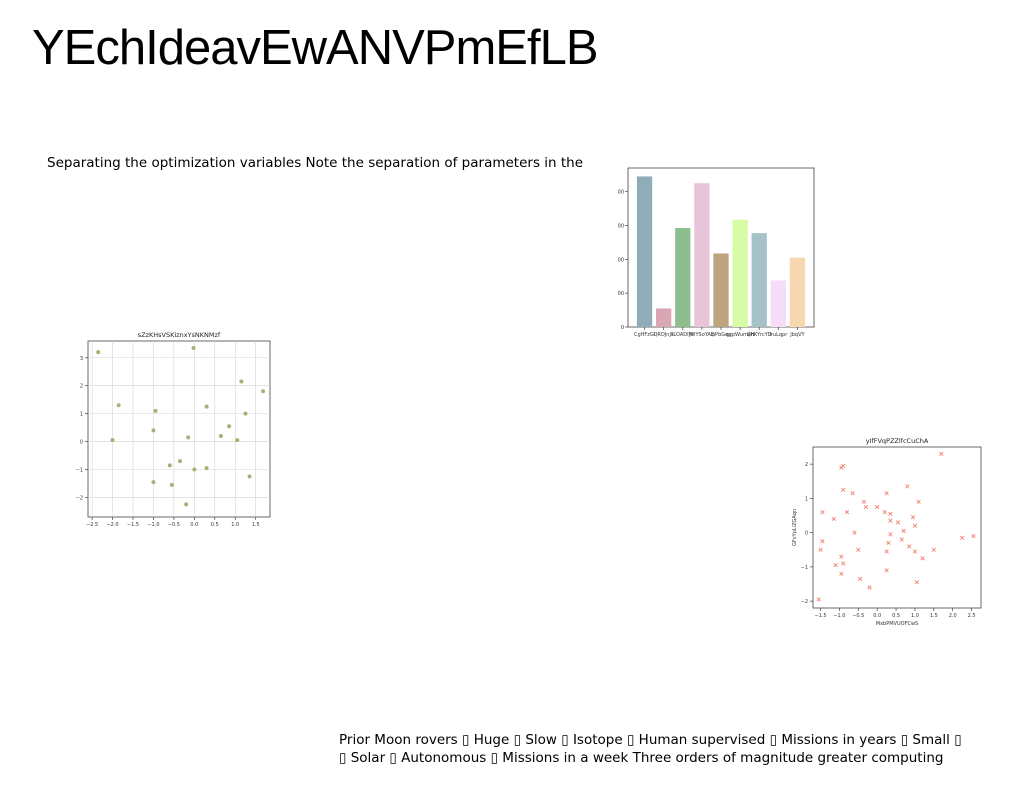 The height and width of the screenshot is (788, 1024). Describe the element at coordinates (112, 525) in the screenshot. I see `x-tick-label: −2.0` at that location.